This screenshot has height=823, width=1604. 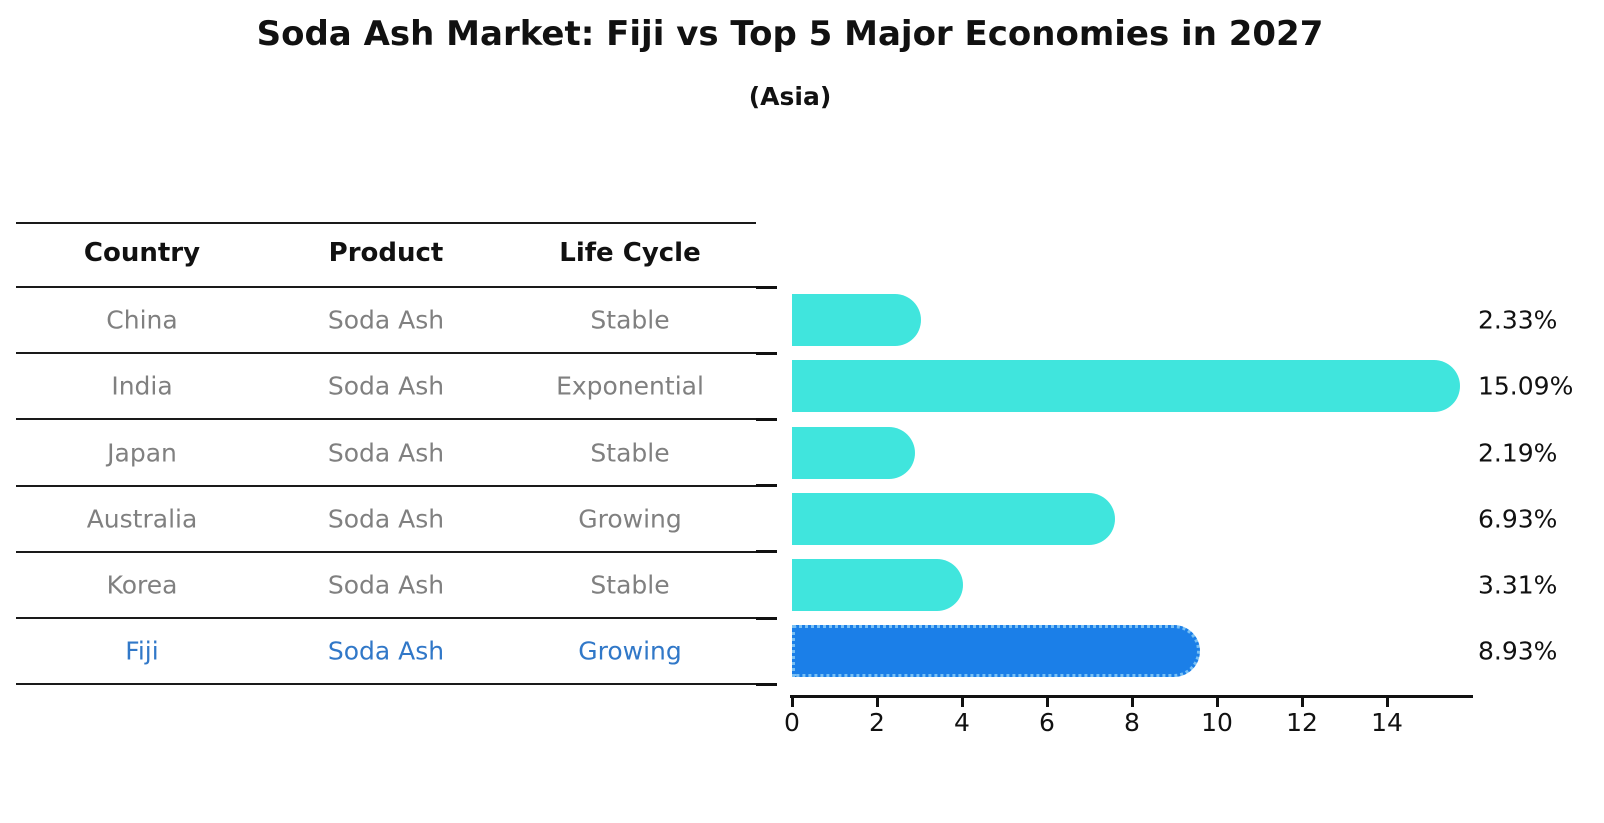 What do you see at coordinates (142, 253) in the screenshot?
I see `table-header-country: Country` at bounding box center [142, 253].